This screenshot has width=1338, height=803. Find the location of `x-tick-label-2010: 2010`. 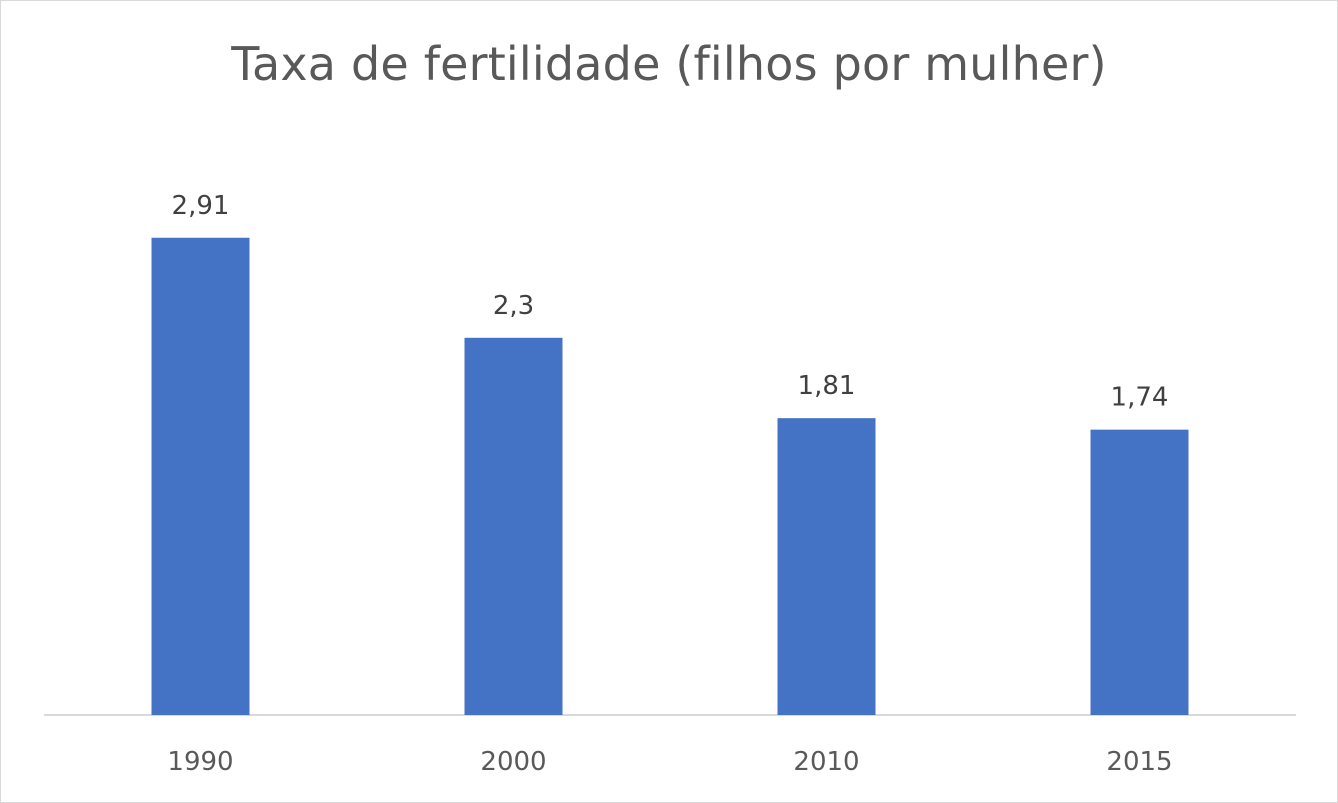

x-tick-label-2010: 2010 is located at coordinates (826, 762).